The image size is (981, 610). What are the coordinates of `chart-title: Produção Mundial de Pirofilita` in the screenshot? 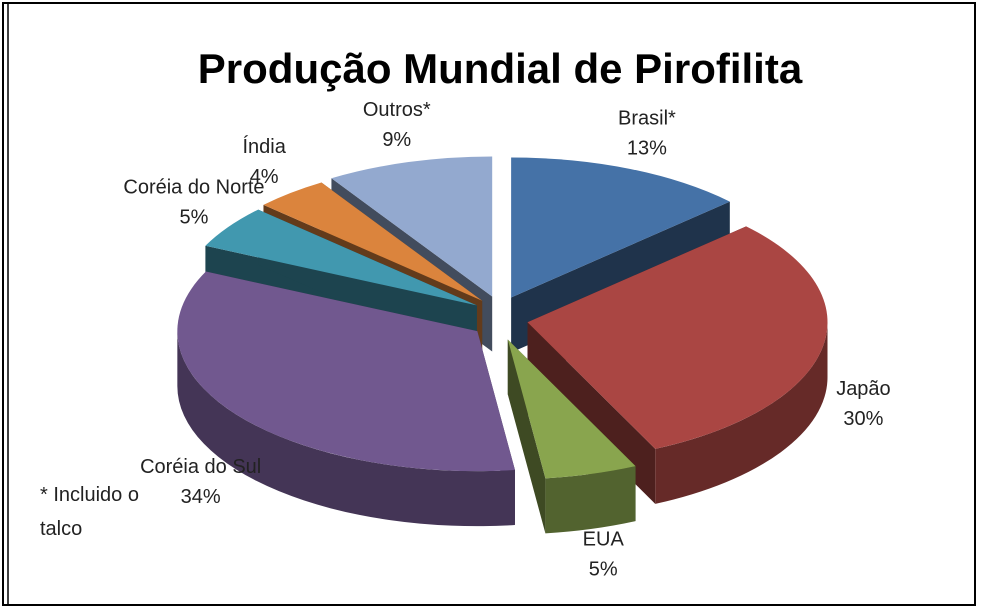 It's located at (500, 68).